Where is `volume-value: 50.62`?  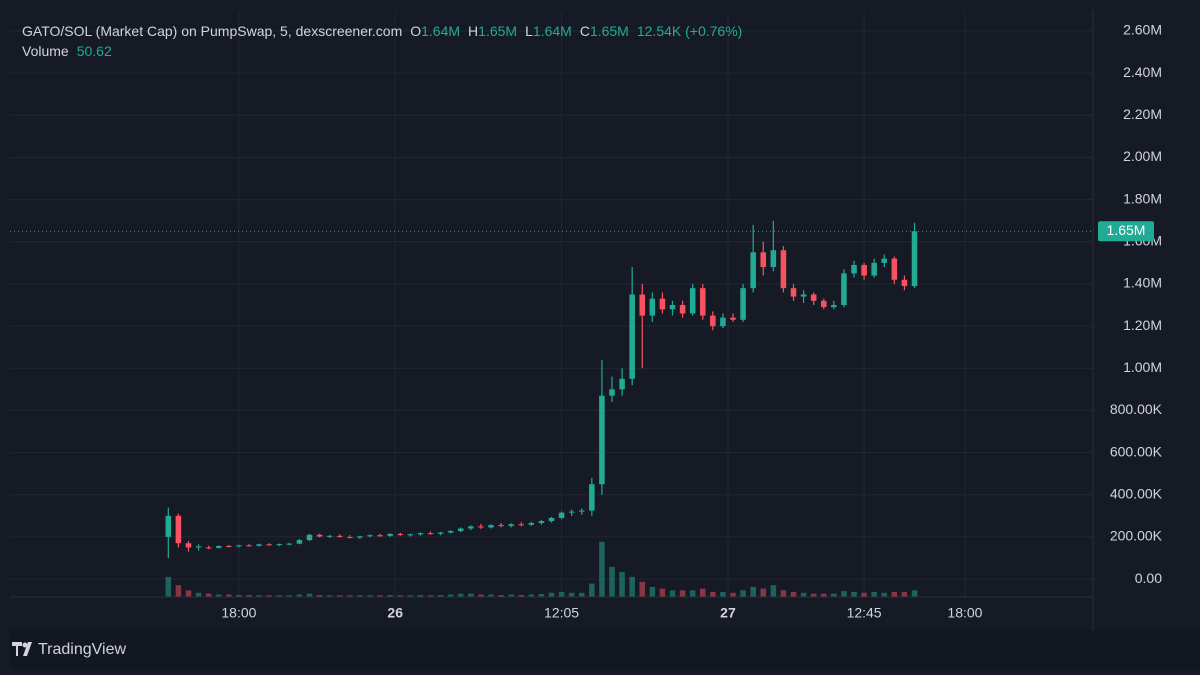
volume-value: 50.62 is located at coordinates (94, 51).